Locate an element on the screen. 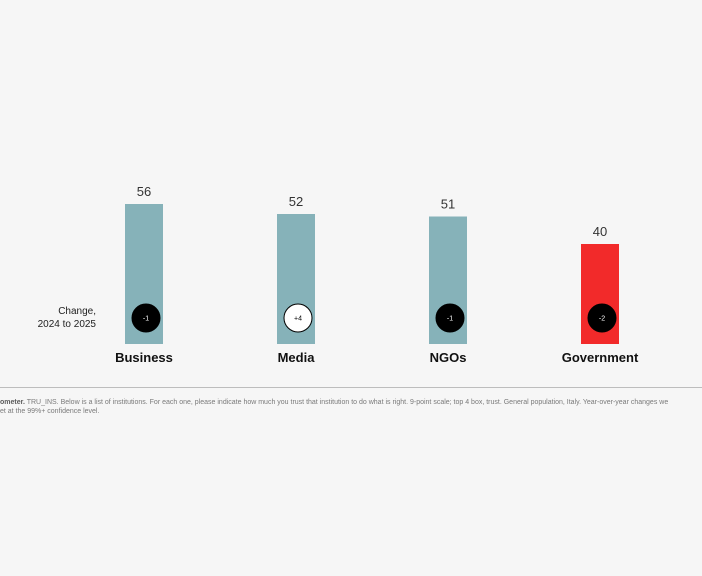 The width and height of the screenshot is (702, 576). change-badge-media is located at coordinates (298, 318).